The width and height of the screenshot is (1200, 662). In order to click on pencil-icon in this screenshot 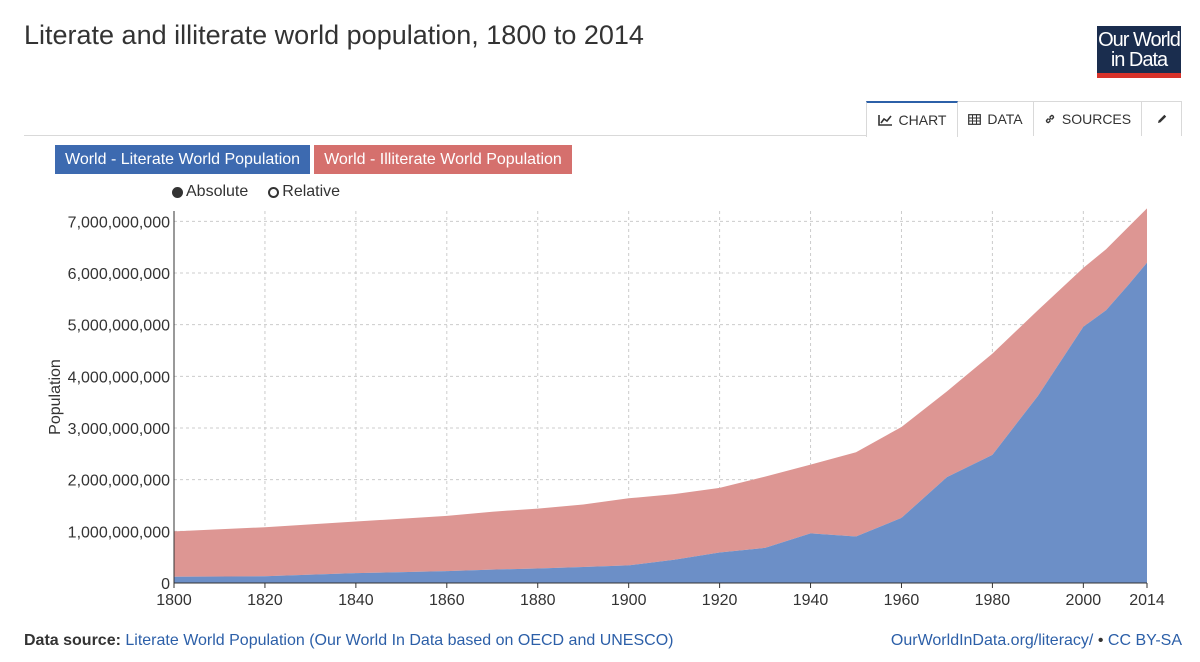, I will do `click(1162, 119)`.